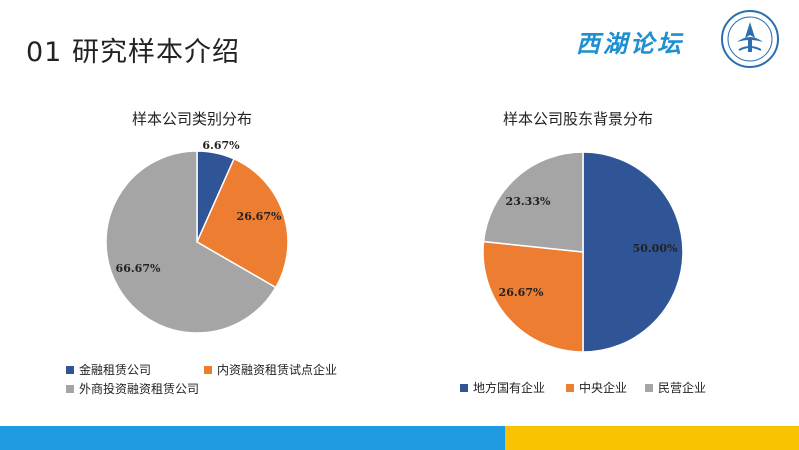 Image resolution: width=799 pixels, height=450 pixels. Describe the element at coordinates (578, 119) in the screenshot. I see `chart2-title: 样本公司股东背景分布` at that location.